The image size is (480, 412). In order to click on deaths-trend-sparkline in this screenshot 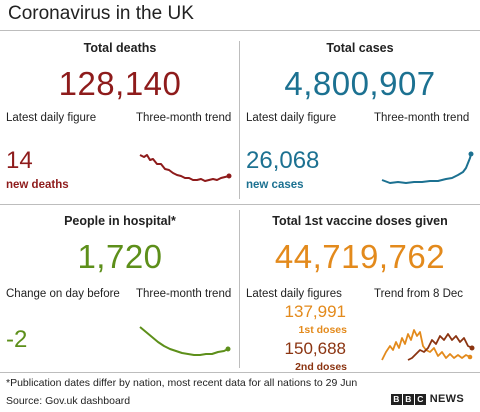, I will do `click(185, 168)`.